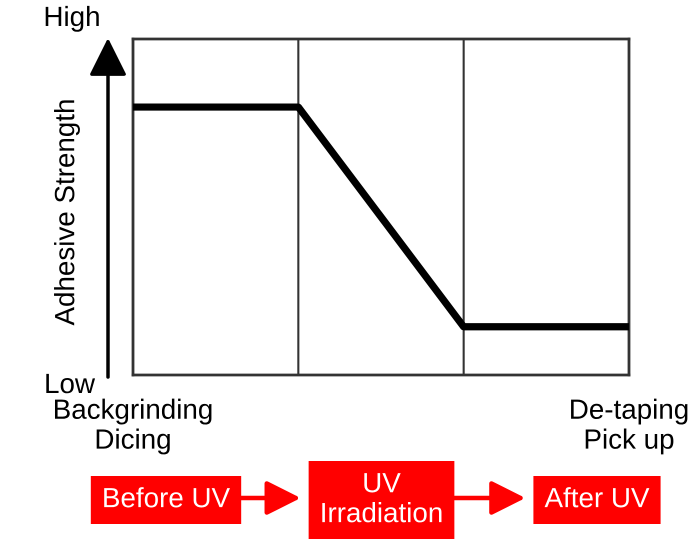  Describe the element at coordinates (382, 497) in the screenshot. I see `text: UV Irradiation` at that location.